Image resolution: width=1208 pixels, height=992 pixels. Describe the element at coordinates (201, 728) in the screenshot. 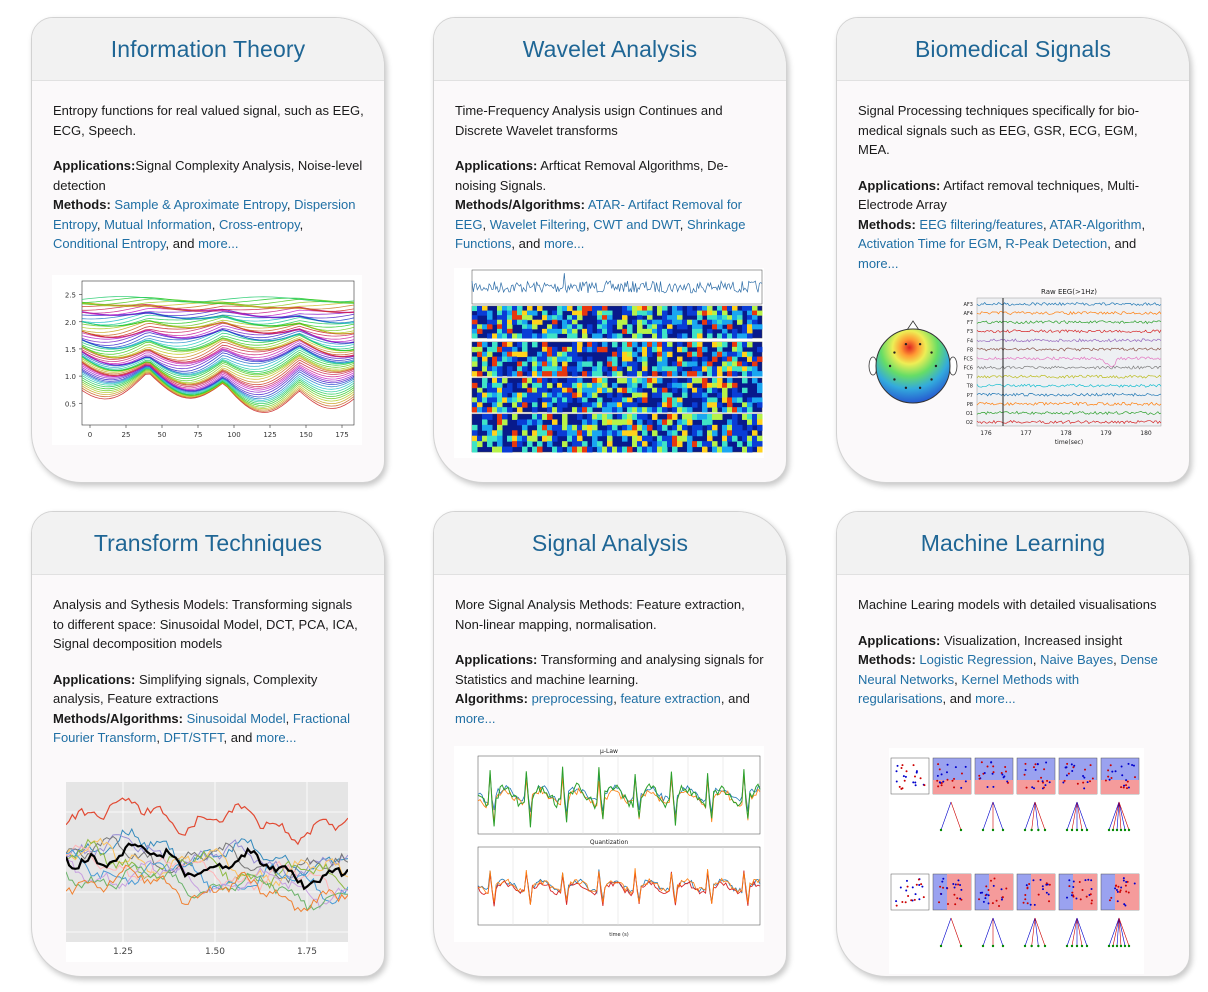

I see `link-fractional-fourier: Fractional Fourier Transform` at that location.